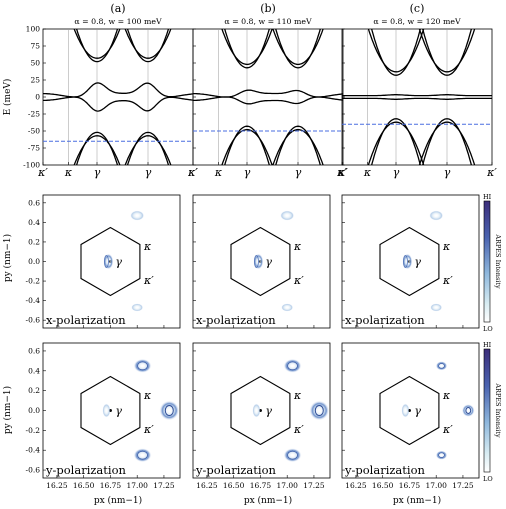 The height and width of the screenshot is (509, 506). I want to click on arpes-xtick-label: 16.75, so click(111, 485).